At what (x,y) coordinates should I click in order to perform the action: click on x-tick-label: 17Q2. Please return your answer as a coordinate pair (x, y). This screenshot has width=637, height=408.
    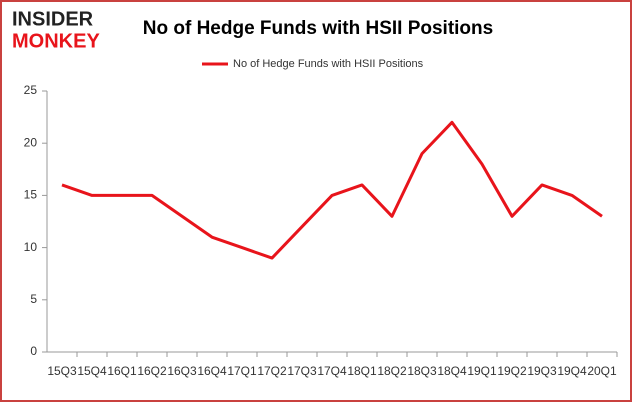
    Looking at the image, I should click on (272, 371).